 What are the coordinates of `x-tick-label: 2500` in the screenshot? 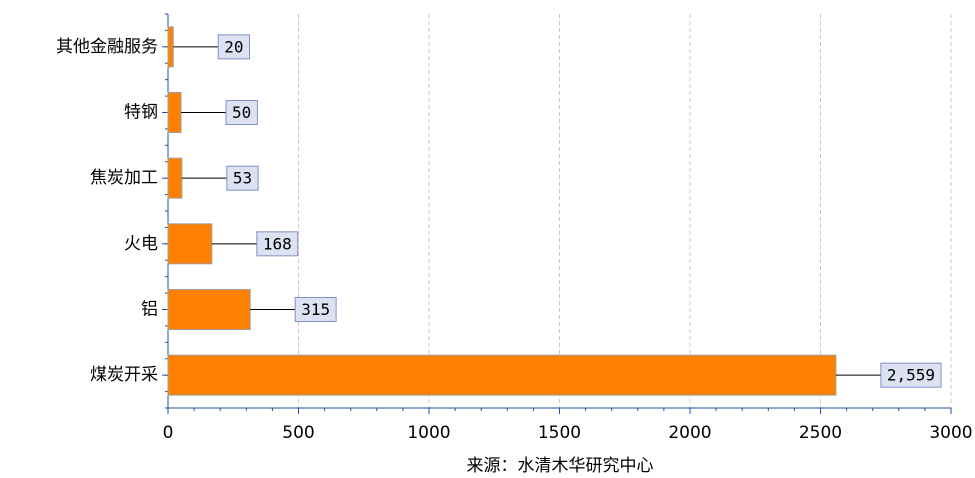 It's located at (820, 433).